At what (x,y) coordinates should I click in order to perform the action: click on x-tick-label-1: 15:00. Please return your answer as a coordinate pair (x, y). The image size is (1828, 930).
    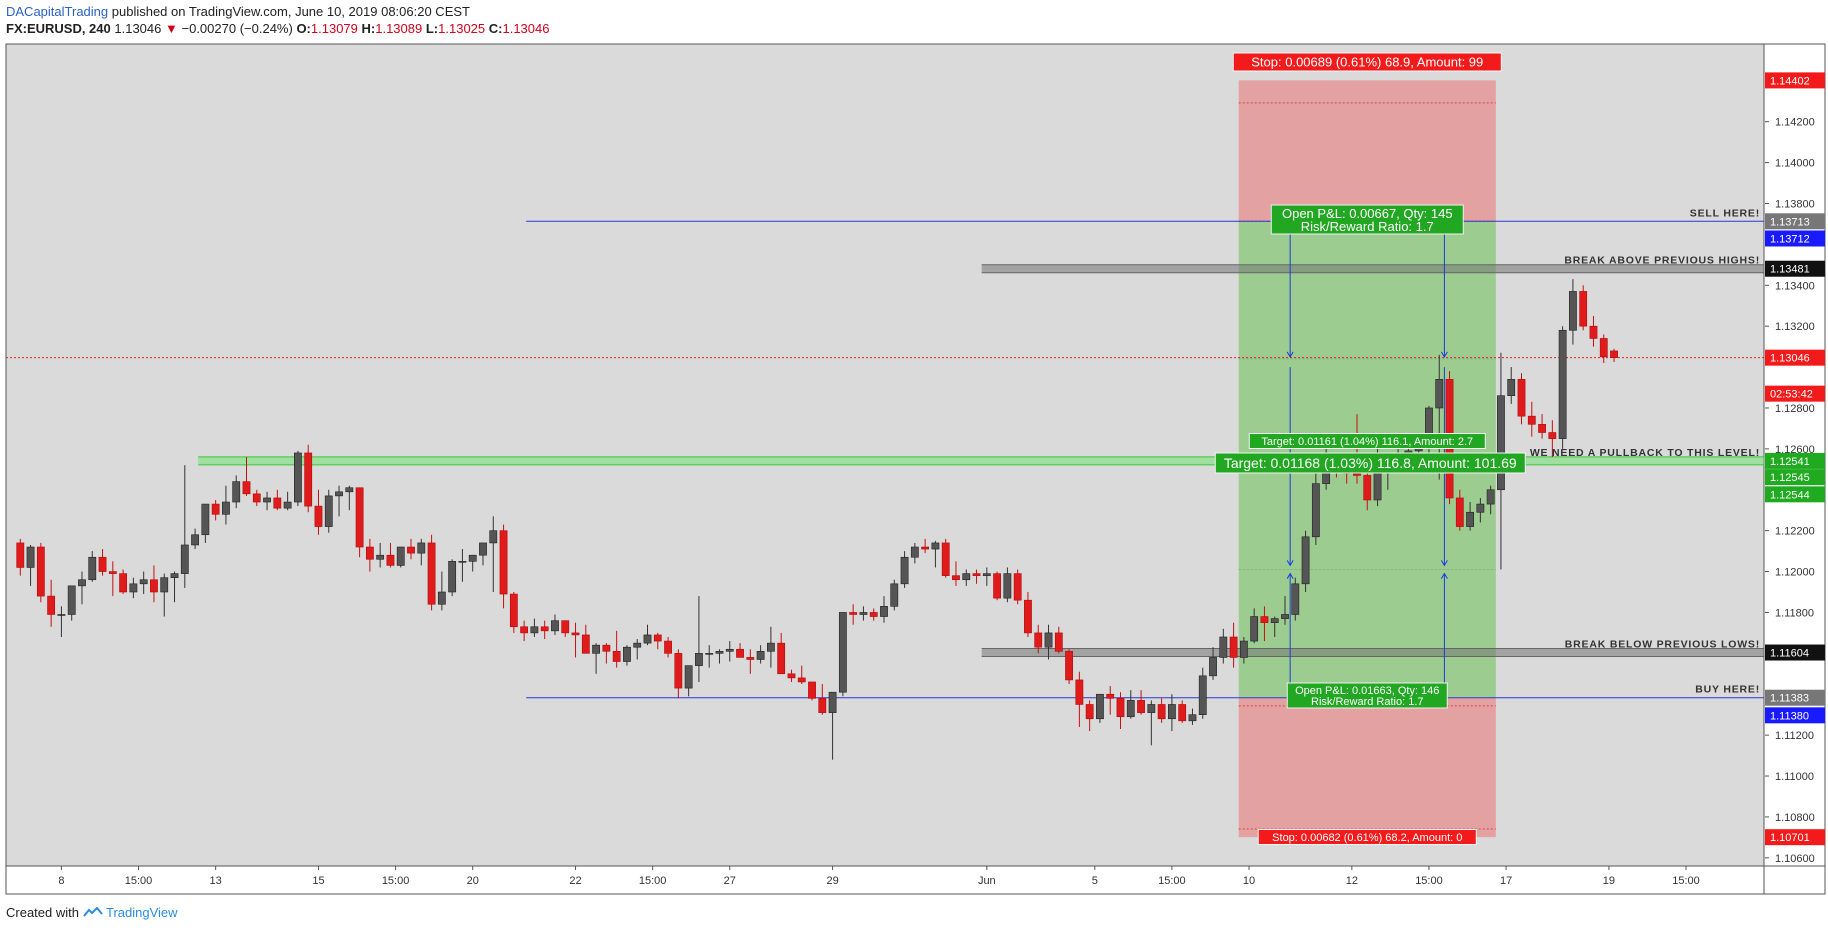
    Looking at the image, I should click on (139, 881).